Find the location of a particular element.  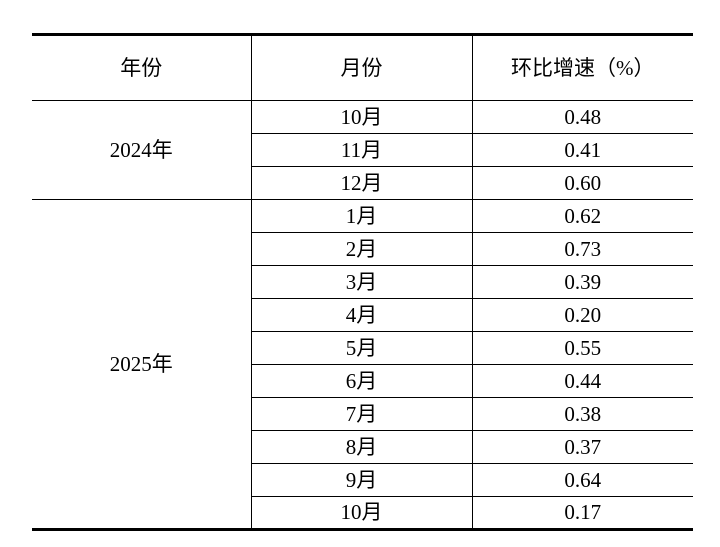

table-row: 9月 0.64 is located at coordinates (362, 480).